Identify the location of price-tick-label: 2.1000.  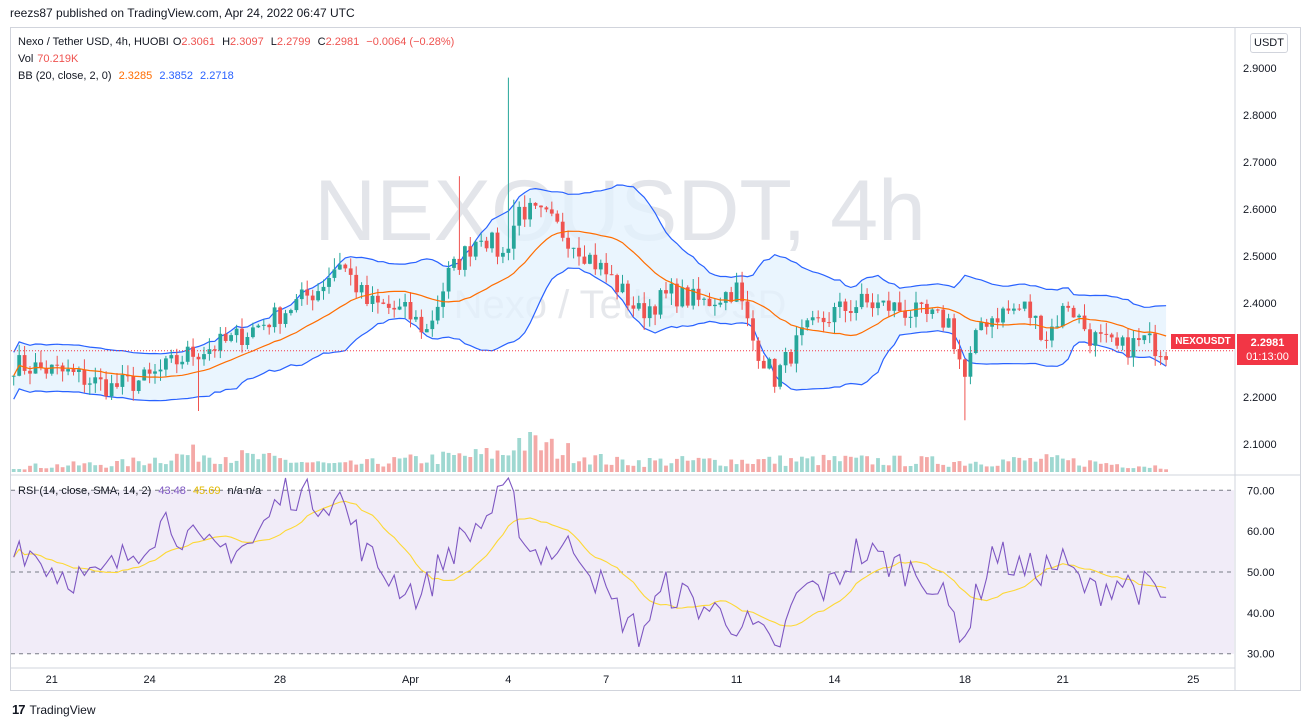
(1260, 445).